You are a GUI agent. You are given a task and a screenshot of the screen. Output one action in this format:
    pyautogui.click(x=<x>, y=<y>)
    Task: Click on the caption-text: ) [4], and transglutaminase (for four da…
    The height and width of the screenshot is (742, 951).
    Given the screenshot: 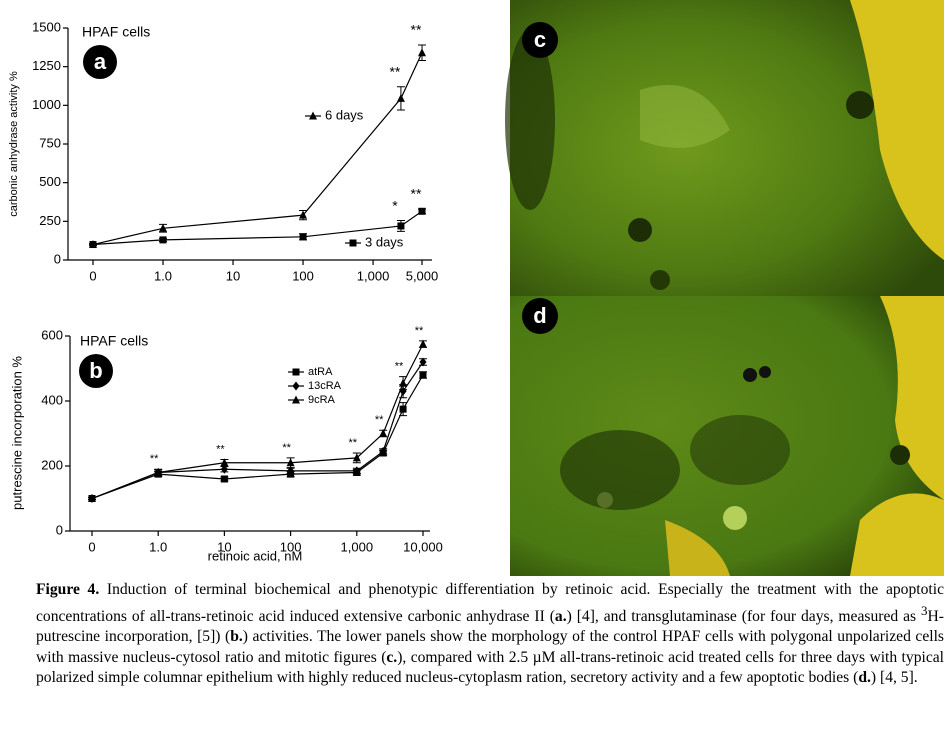 What is the action you would take?
    pyautogui.click(x=744, y=616)
    